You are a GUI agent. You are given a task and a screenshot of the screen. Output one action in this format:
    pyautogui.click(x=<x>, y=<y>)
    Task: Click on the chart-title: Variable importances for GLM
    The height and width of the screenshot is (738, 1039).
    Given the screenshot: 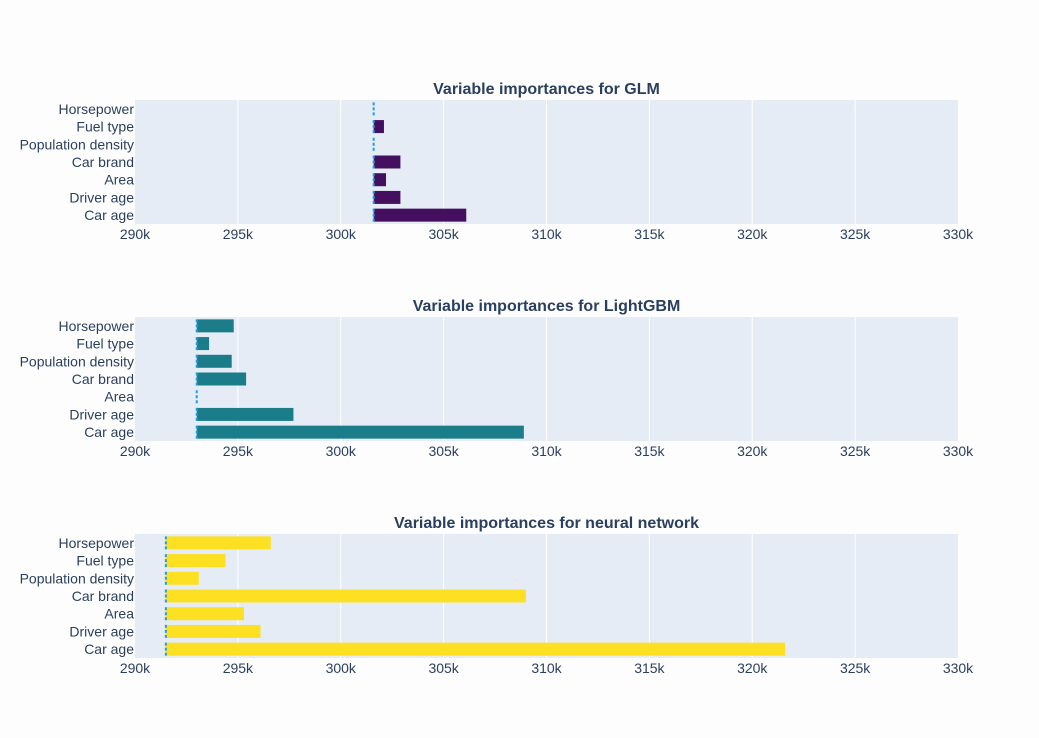 What is the action you would take?
    pyautogui.click(x=546, y=89)
    